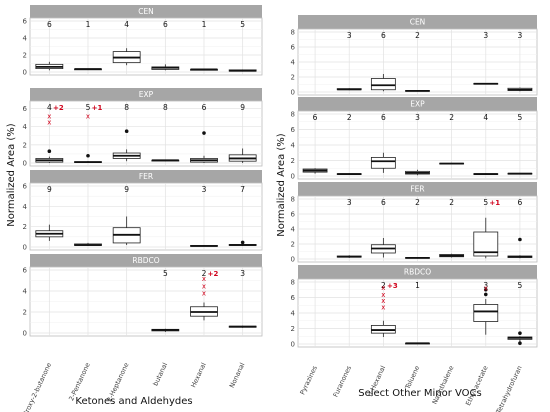 The image size is (550, 412). Describe the element at coordinates (452, 163) in the screenshot. I see `box-naphthalene` at that location.